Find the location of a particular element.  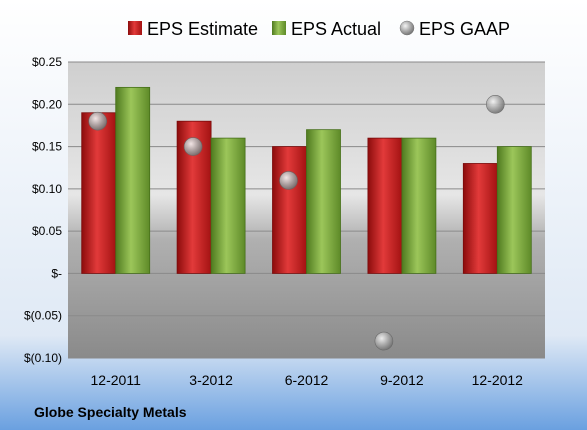

y-tick-label: $0.10 is located at coordinates (47, 189).